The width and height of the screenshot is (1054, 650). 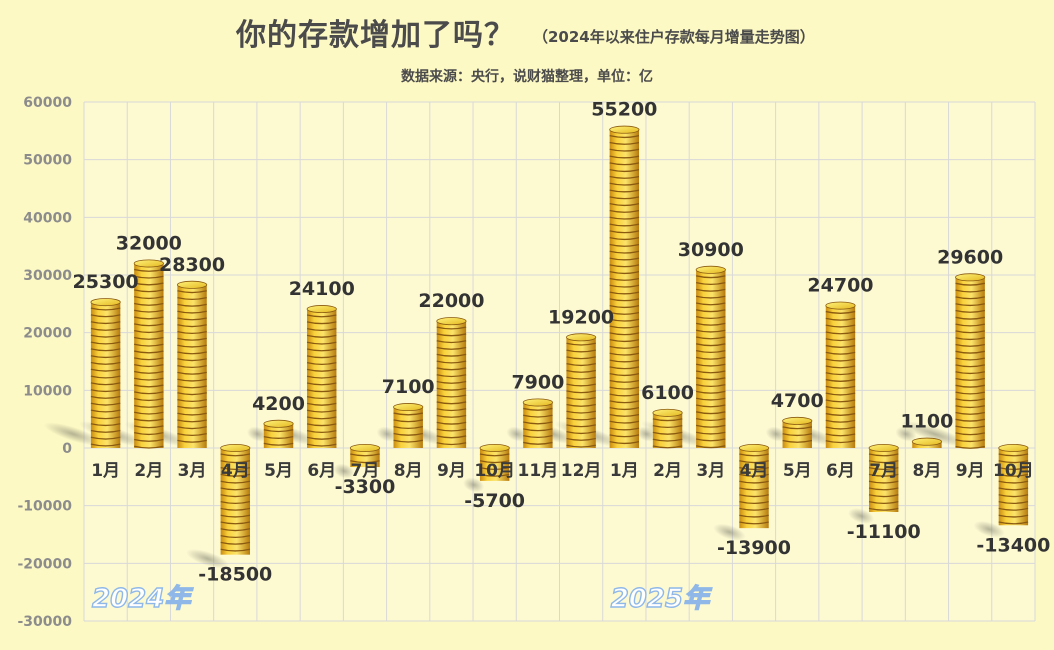 I want to click on y-tick-label: 50000, so click(x=47, y=161).